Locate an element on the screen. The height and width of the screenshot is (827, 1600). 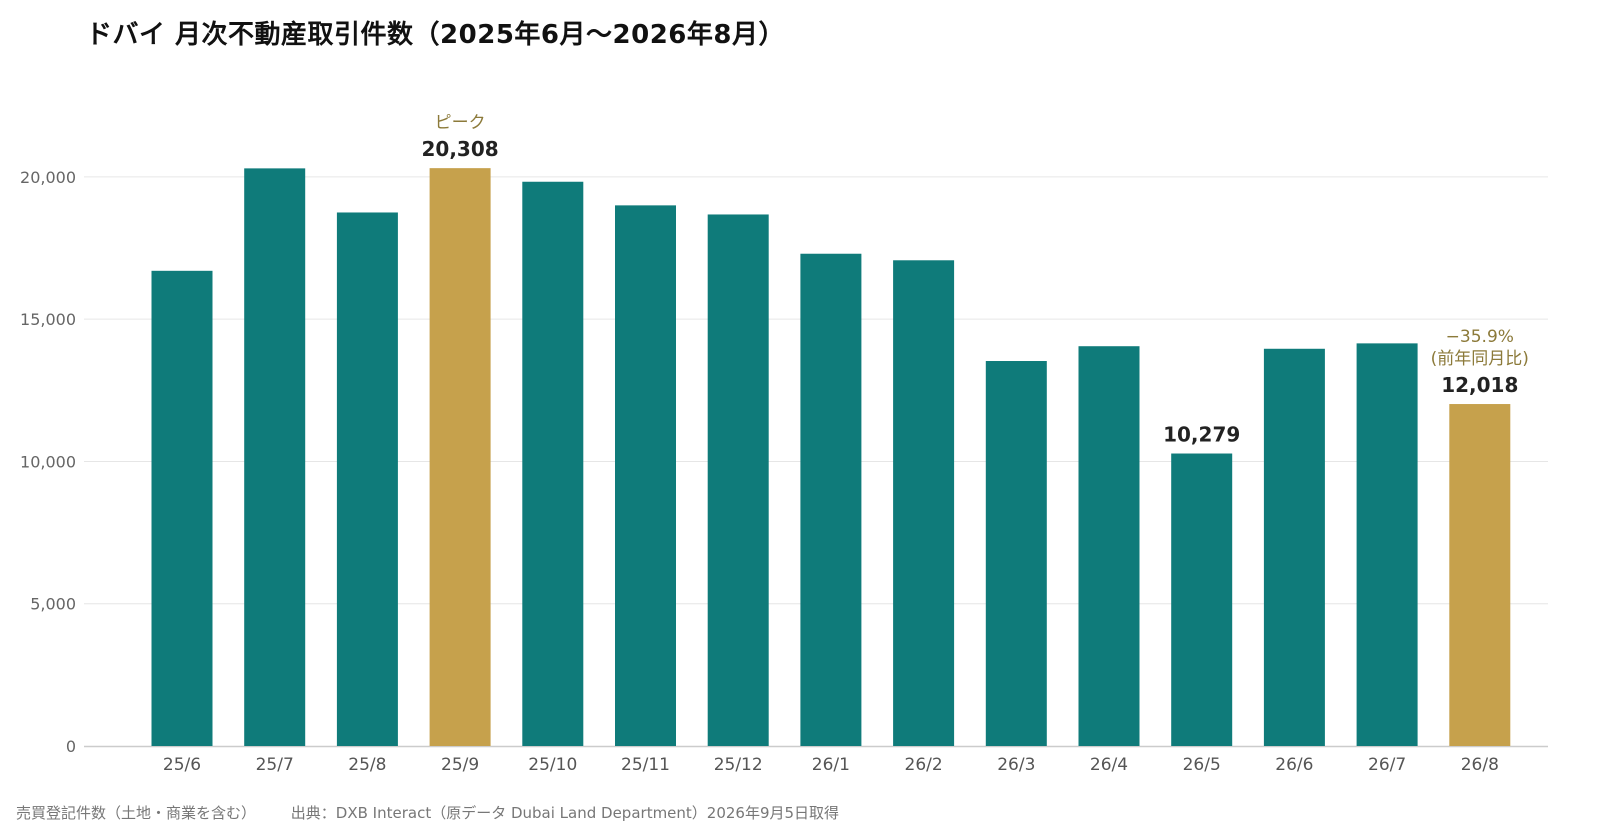
x-tick-label: 26/8 is located at coordinates (1480, 765).